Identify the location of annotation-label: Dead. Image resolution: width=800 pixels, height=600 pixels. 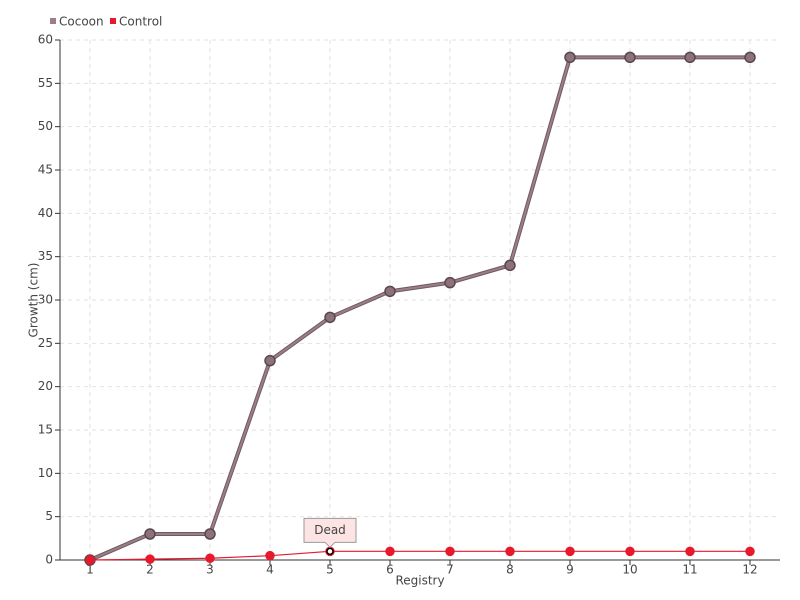
(330, 530).